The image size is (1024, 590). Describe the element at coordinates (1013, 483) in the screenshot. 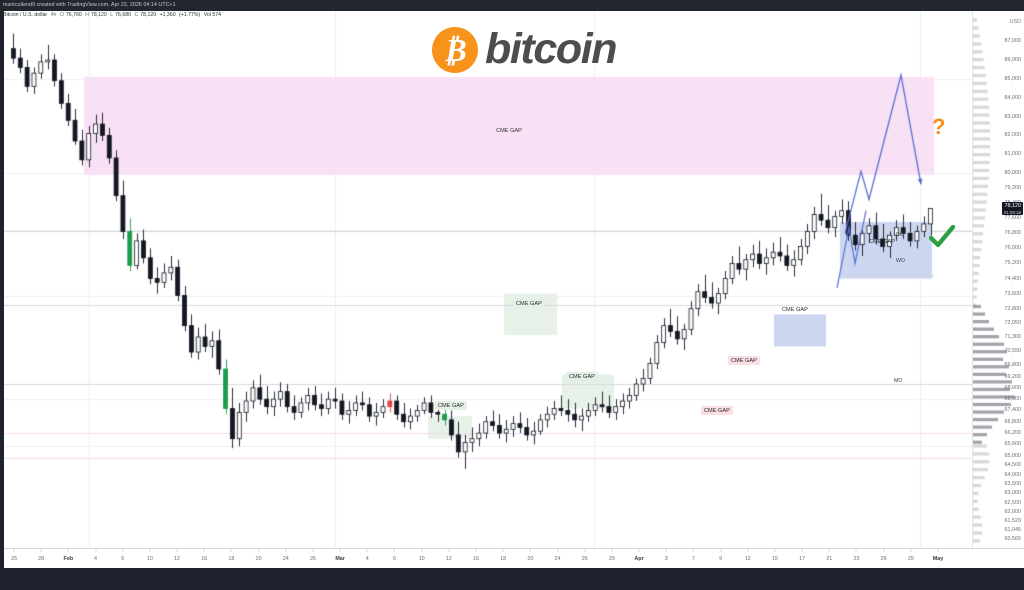

I see `price-axis-tick: 63,500` at that location.